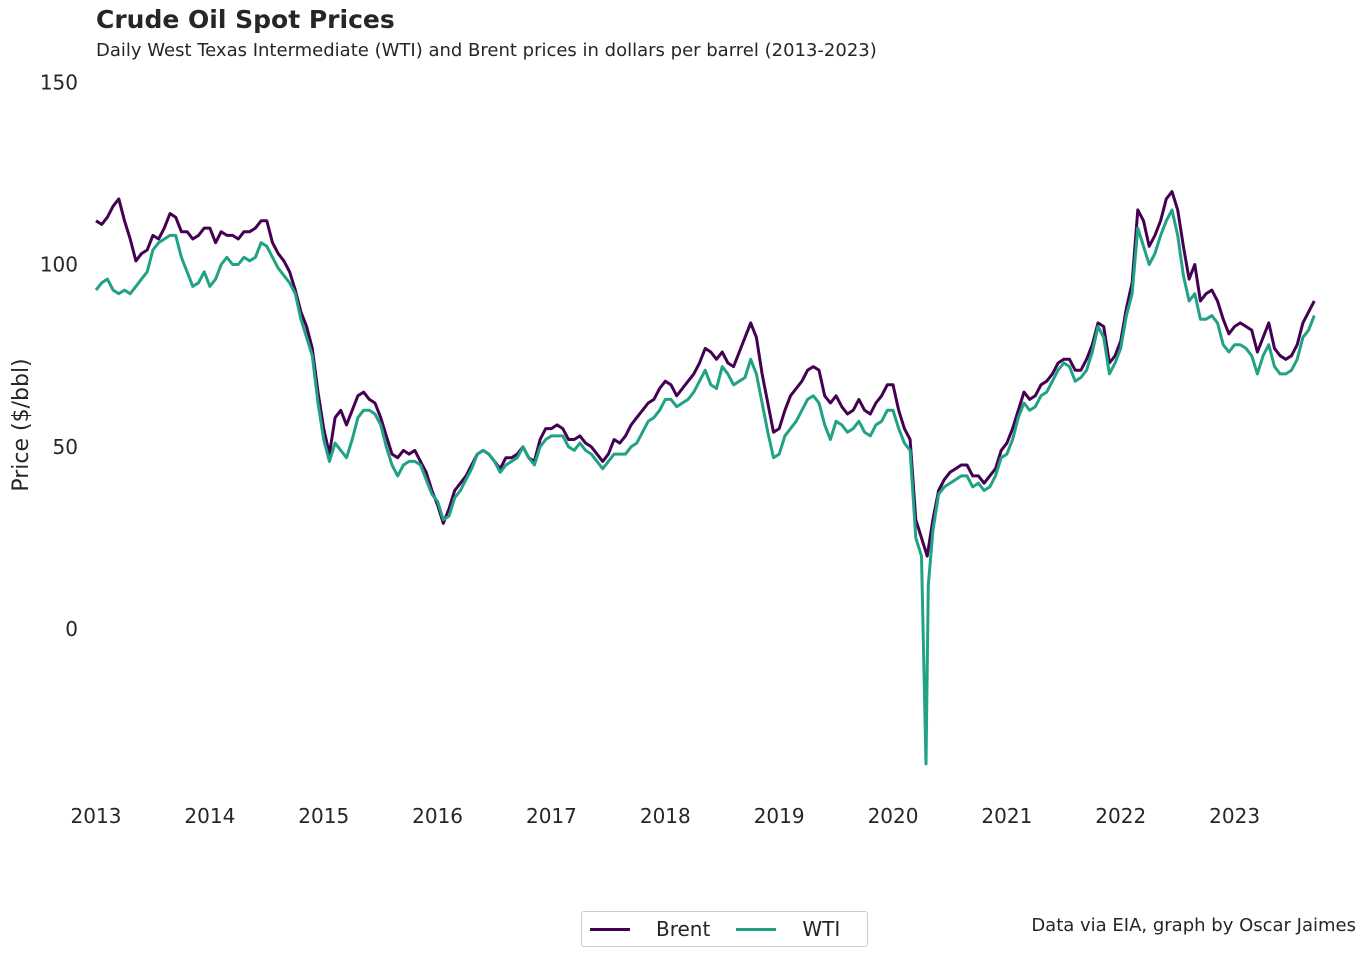 The image size is (1366, 960). What do you see at coordinates (245, 19) in the screenshot?
I see `chart-title: Crude Oil Spot Prices` at bounding box center [245, 19].